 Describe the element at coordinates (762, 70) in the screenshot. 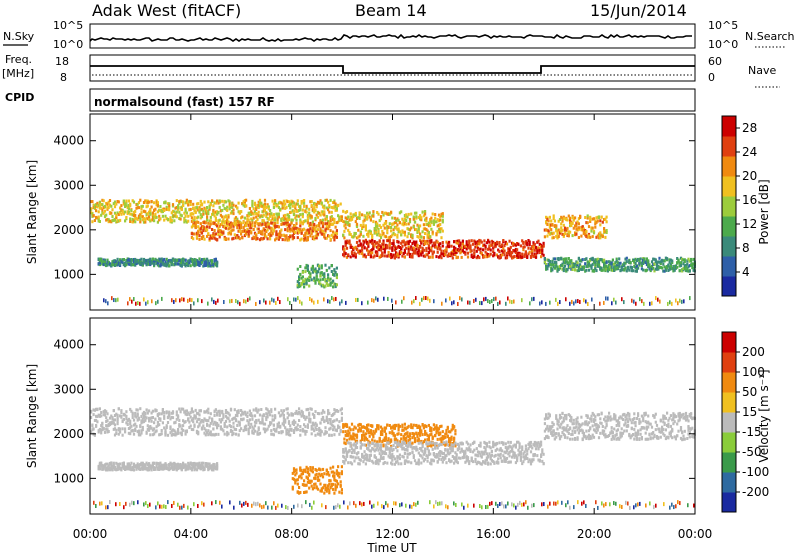

I see `nave-label: Nave` at that location.